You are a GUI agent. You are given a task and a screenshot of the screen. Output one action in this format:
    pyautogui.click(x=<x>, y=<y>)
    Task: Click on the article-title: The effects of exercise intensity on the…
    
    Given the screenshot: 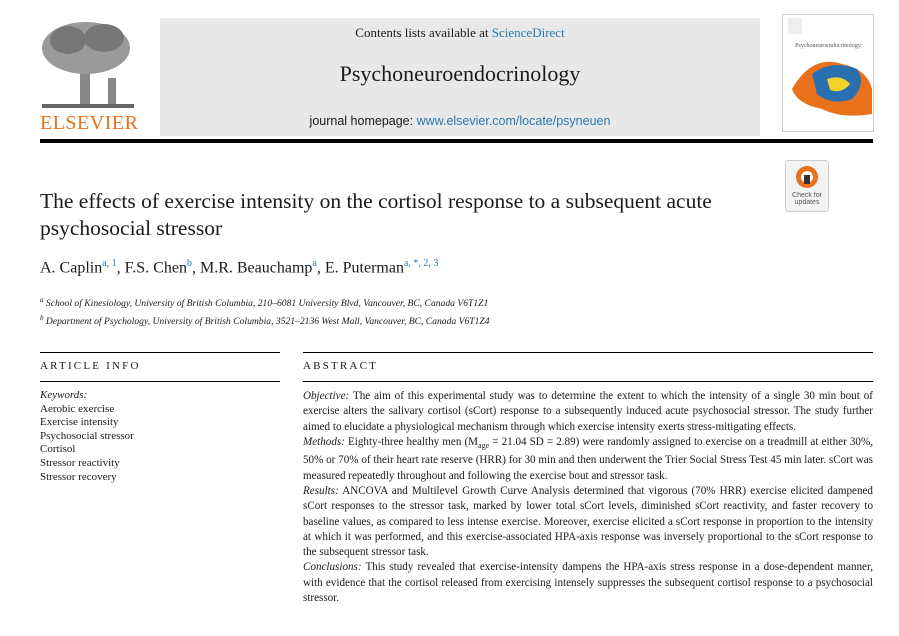 What is the action you would take?
    pyautogui.click(x=376, y=214)
    